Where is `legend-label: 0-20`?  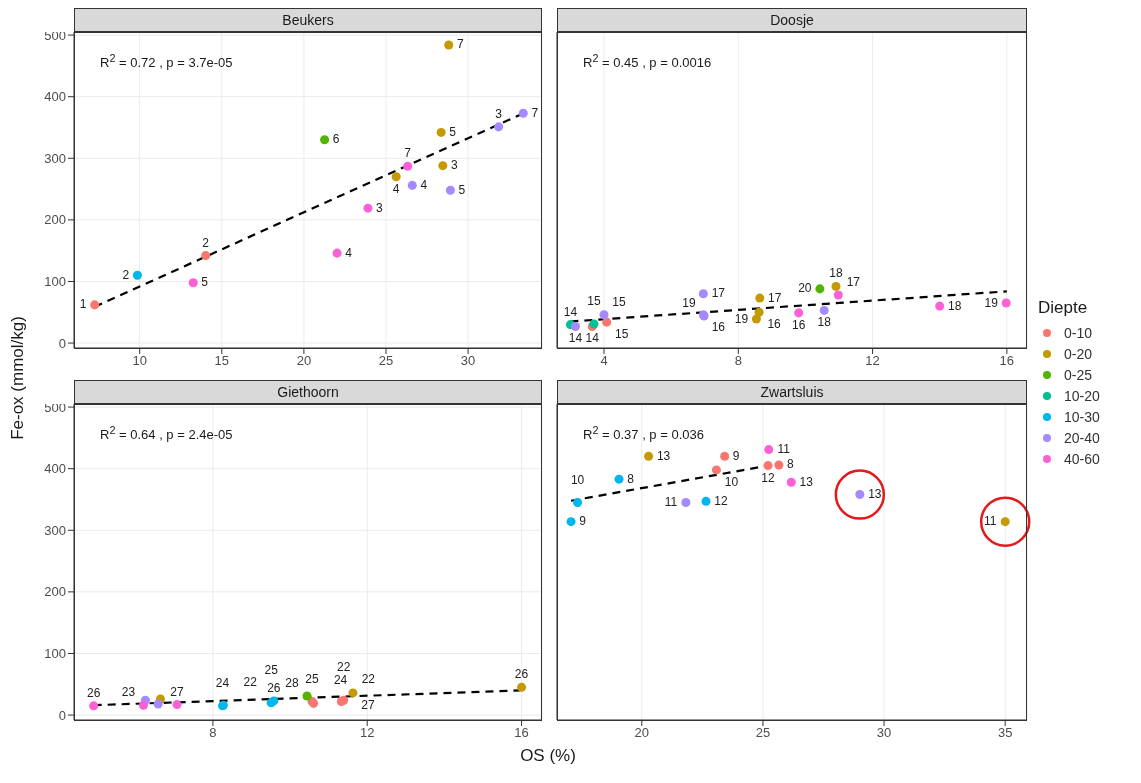
legend-label: 0-20 is located at coordinates (1078, 353).